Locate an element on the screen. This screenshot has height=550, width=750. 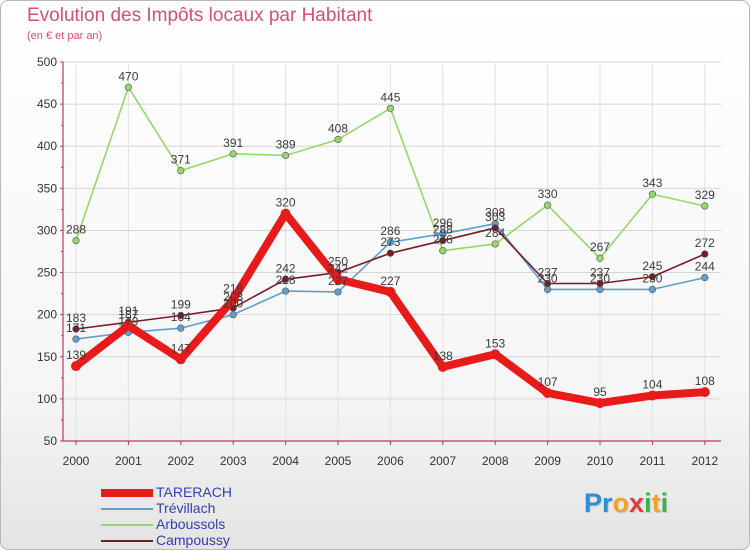
data-label-campoussy: 237 is located at coordinates (548, 273).